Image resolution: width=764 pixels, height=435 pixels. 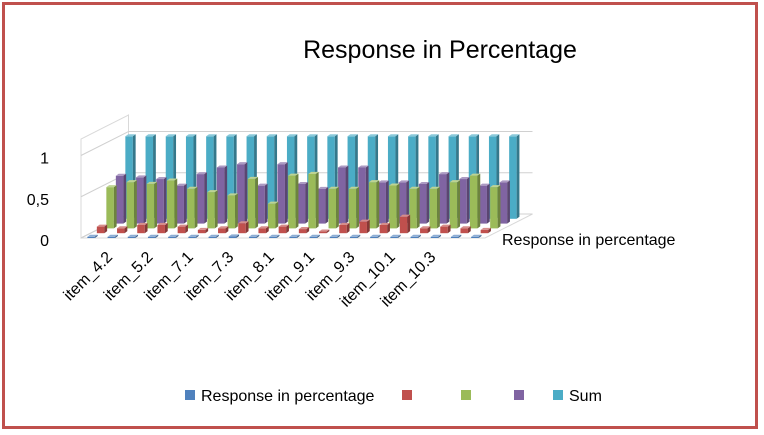 I want to click on legend-item: Sum, so click(x=577, y=396).